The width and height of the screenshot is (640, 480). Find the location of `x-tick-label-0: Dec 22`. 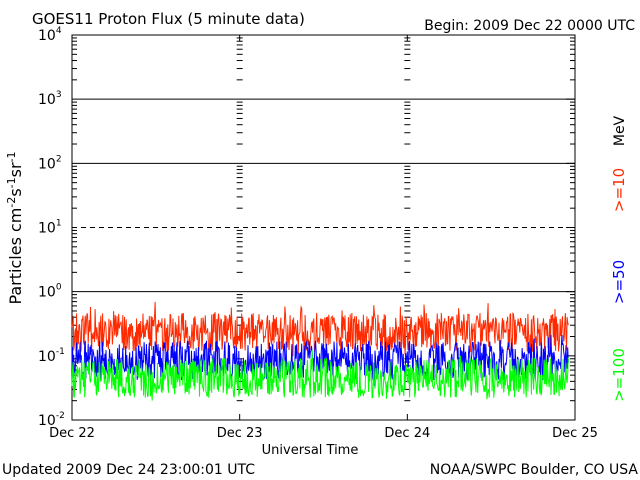

x-tick-label-0: Dec 22 is located at coordinates (72, 433).